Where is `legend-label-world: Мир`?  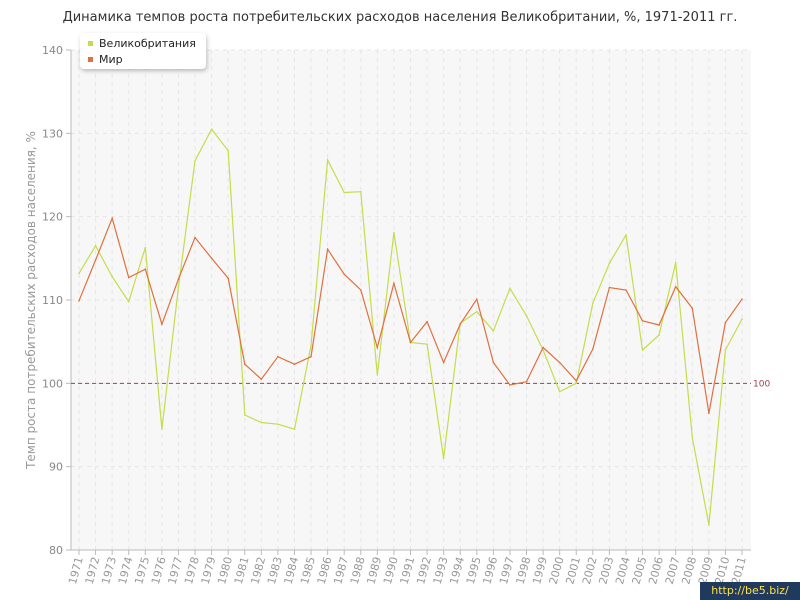 legend-label-world: Мир is located at coordinates (111, 59).